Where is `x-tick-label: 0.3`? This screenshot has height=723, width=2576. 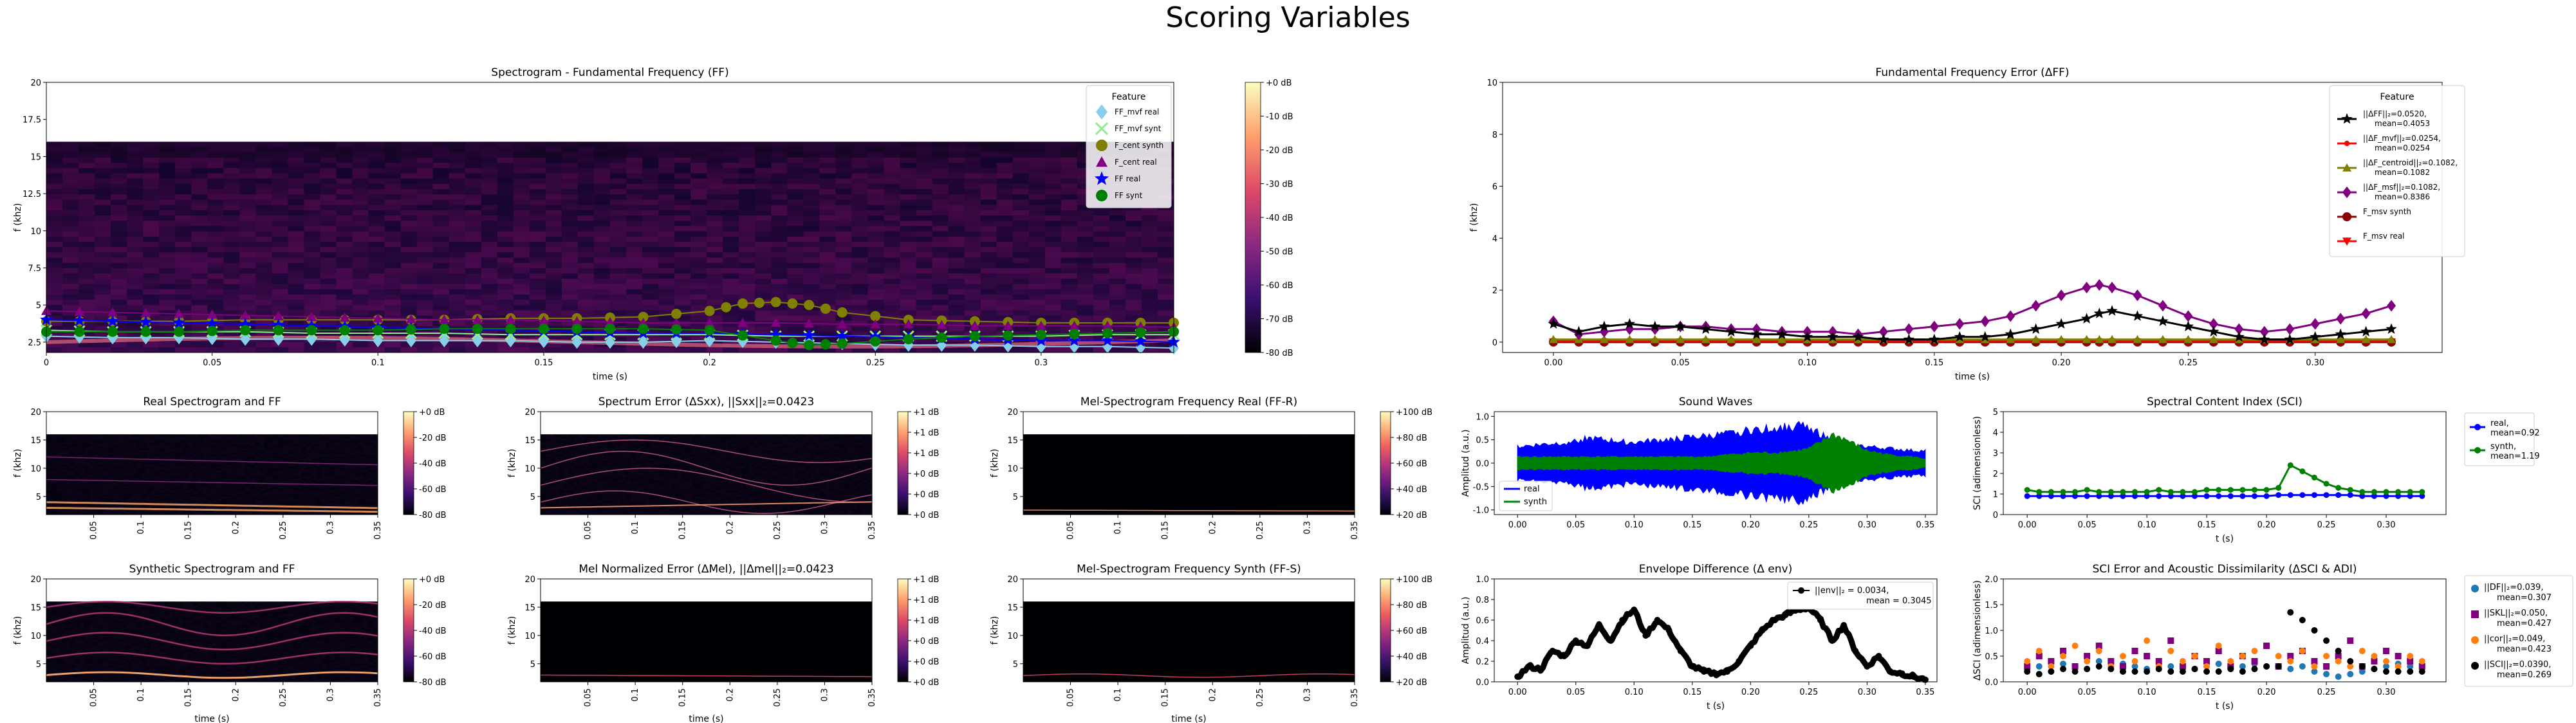 x-tick-label: 0.3 is located at coordinates (1041, 363).